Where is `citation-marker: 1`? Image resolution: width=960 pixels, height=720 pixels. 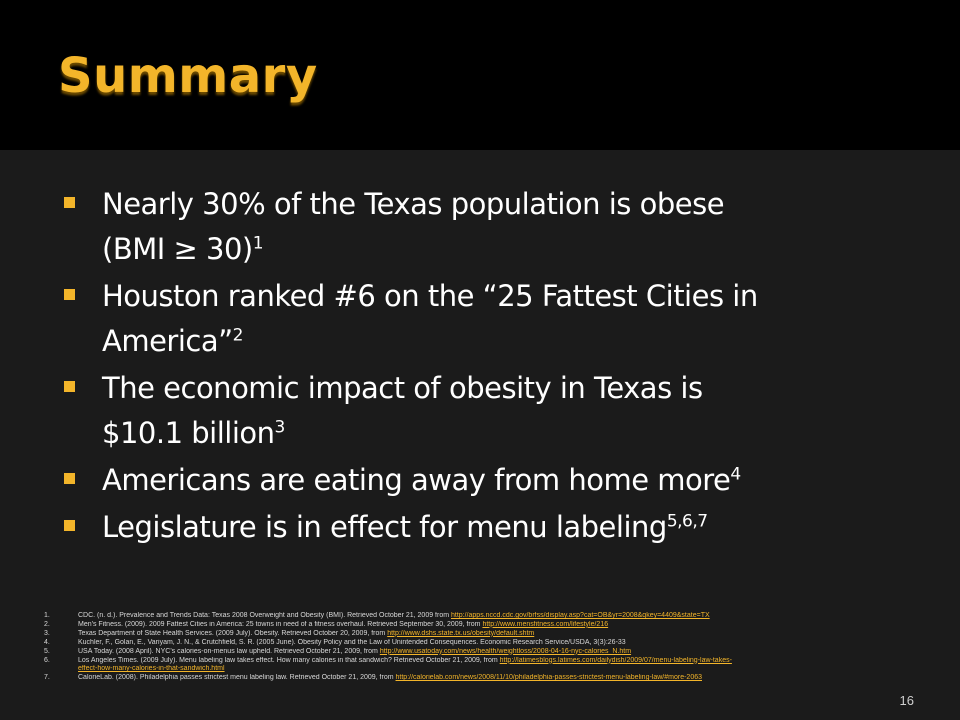 citation-marker: 1 is located at coordinates (258, 243).